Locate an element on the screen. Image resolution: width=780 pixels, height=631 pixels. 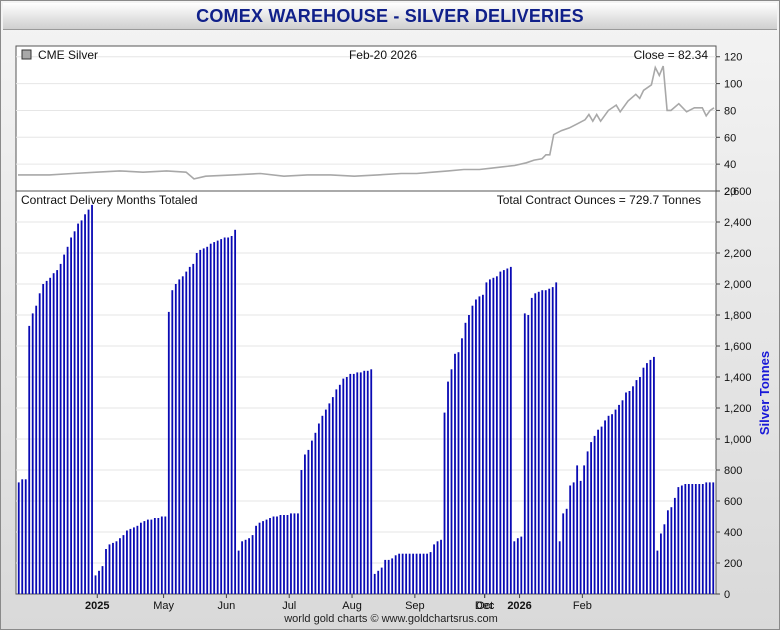
delivery-tick-label: 200 is located at coordinates (733, 564).